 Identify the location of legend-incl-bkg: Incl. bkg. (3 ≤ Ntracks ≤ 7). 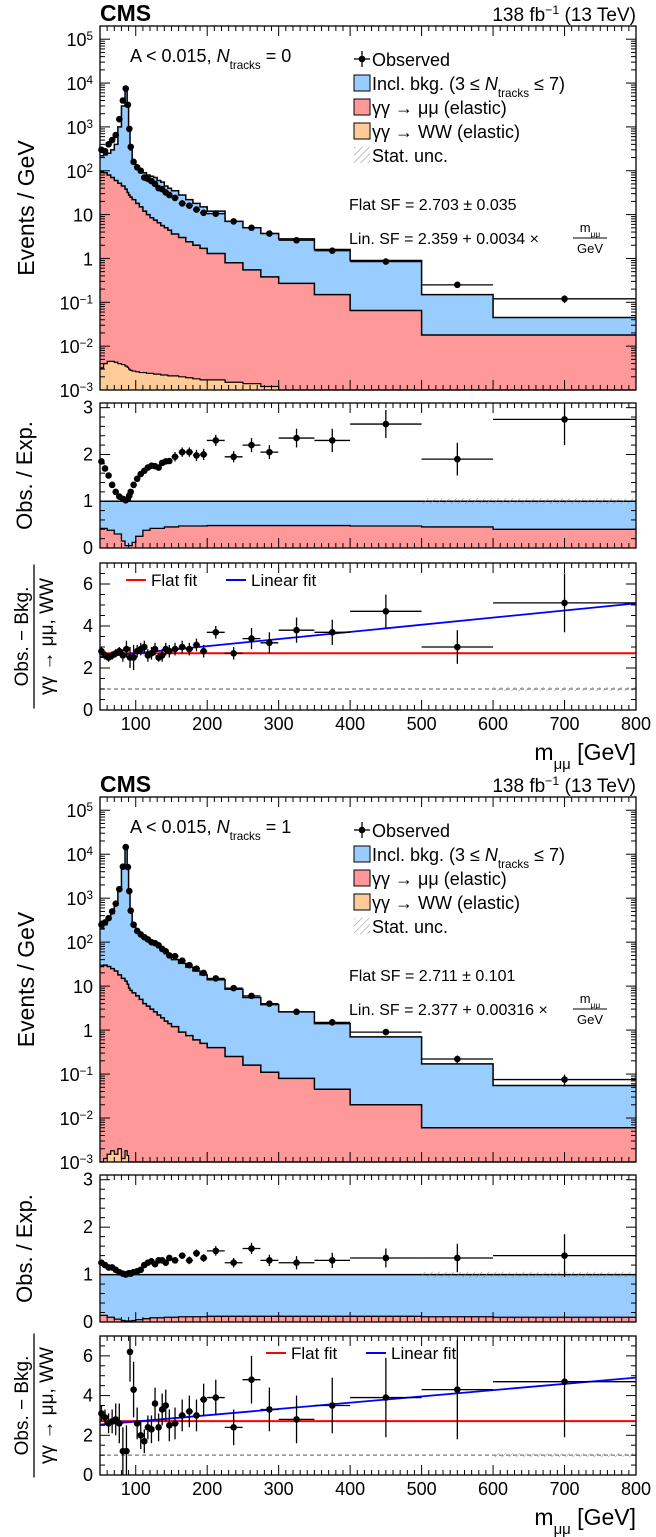
(459, 858).